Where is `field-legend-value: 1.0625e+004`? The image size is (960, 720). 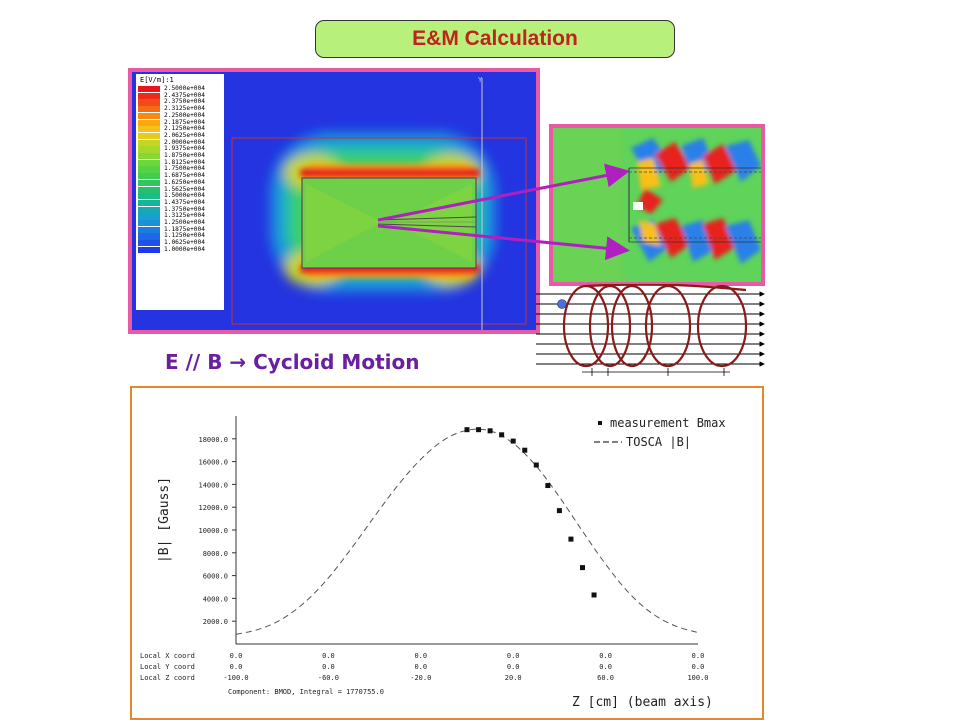
field-legend-value: 1.0625e+004 is located at coordinates (184, 243).